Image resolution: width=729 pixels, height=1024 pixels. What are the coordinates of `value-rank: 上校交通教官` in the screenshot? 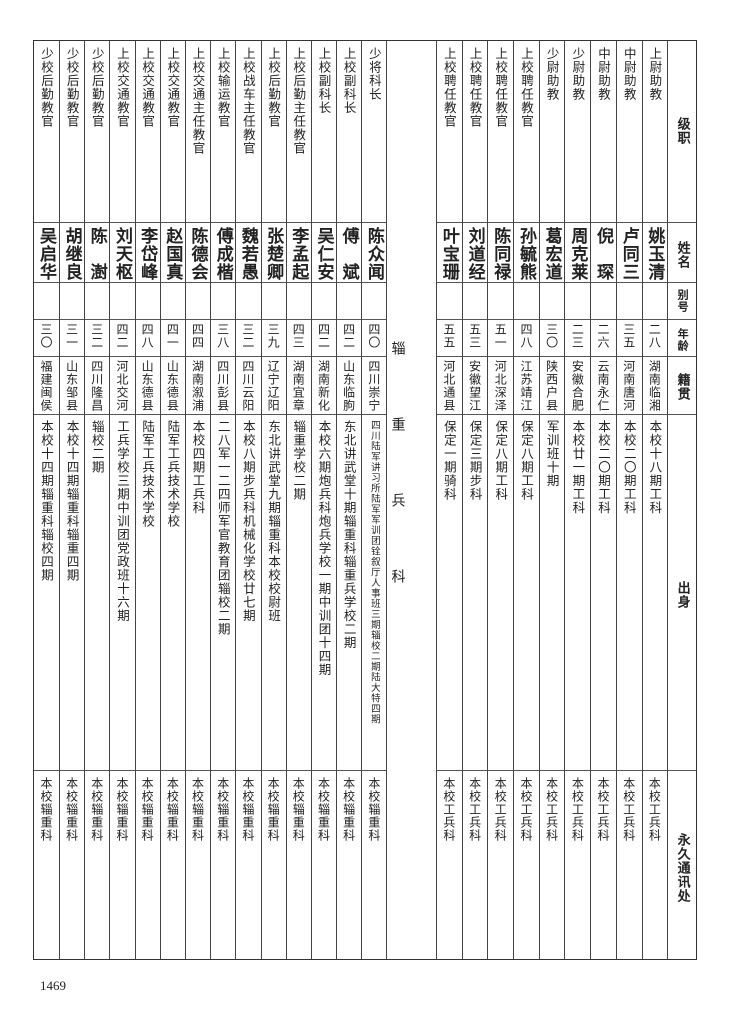 It's located at (122, 87).